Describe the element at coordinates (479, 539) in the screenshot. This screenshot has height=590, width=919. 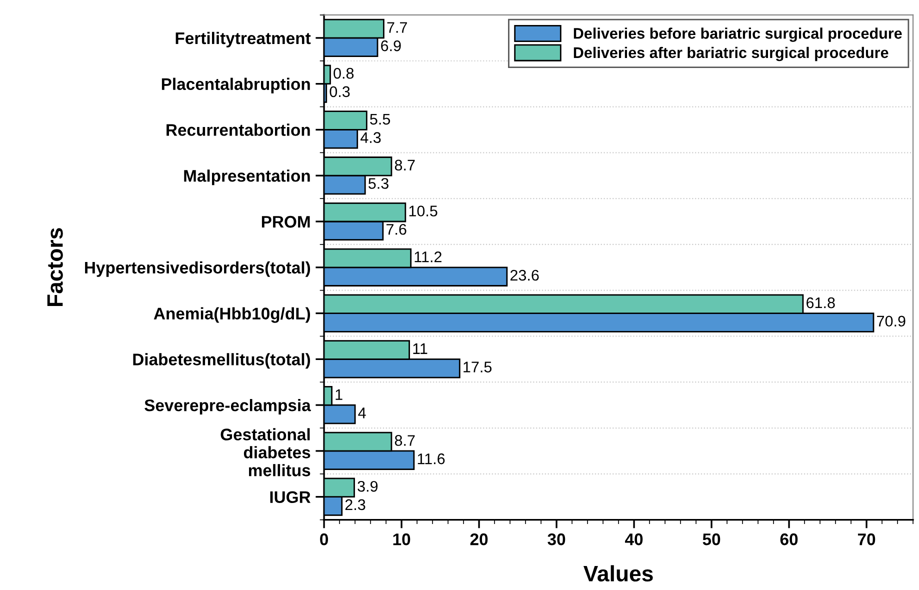
I see `x-tick-label: 20` at that location.